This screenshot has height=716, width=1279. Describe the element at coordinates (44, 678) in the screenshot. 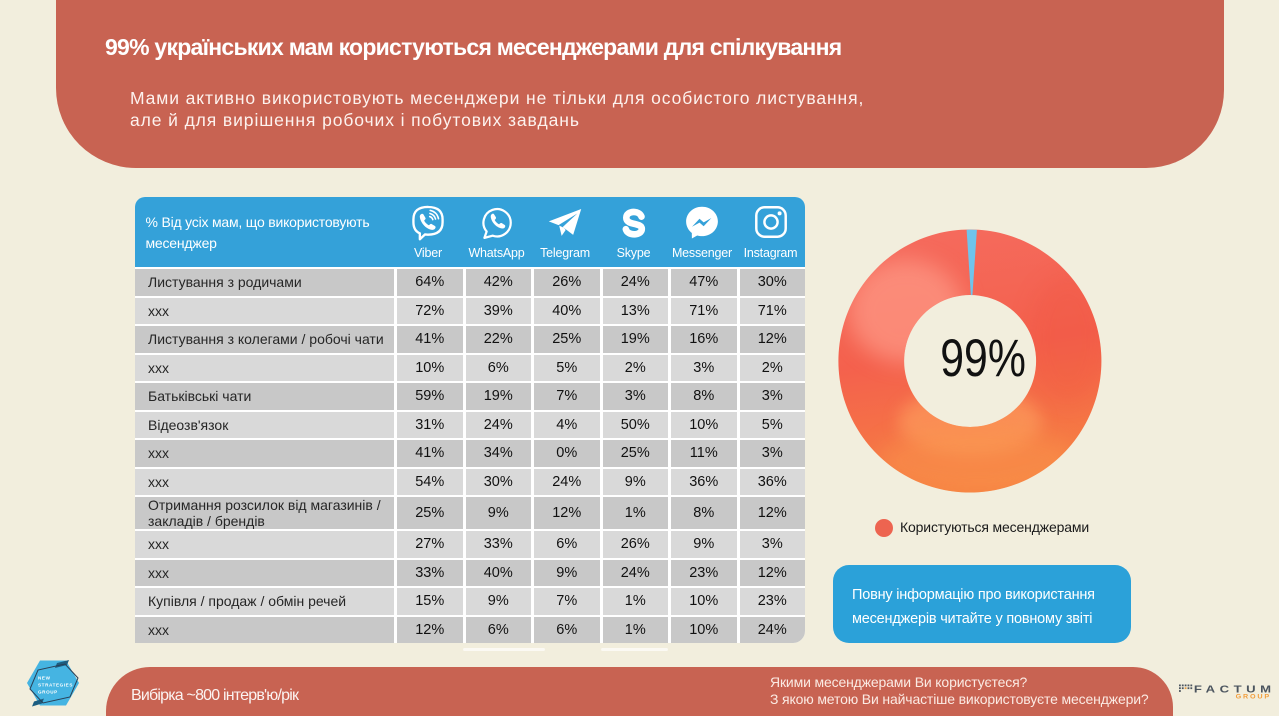

I see `svg-text: NEW` at that location.